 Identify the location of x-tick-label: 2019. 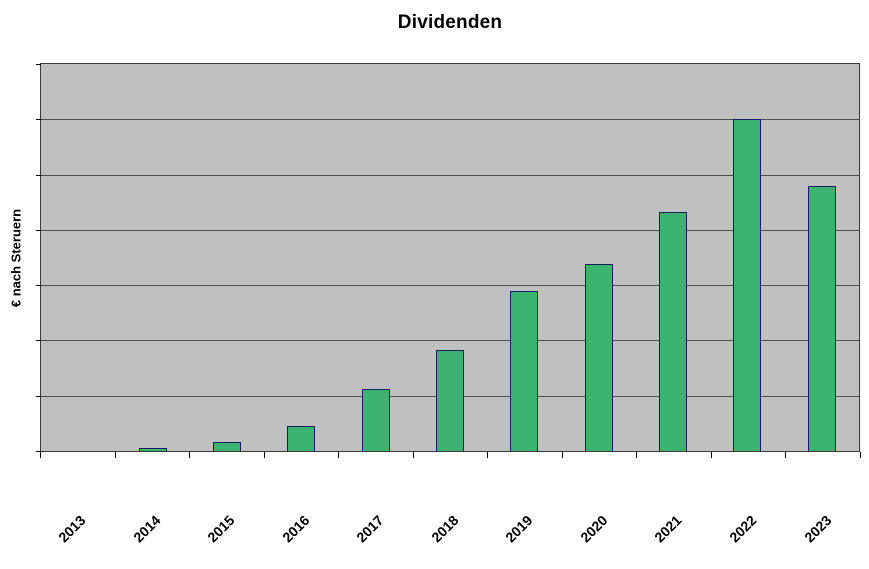
(519, 529).